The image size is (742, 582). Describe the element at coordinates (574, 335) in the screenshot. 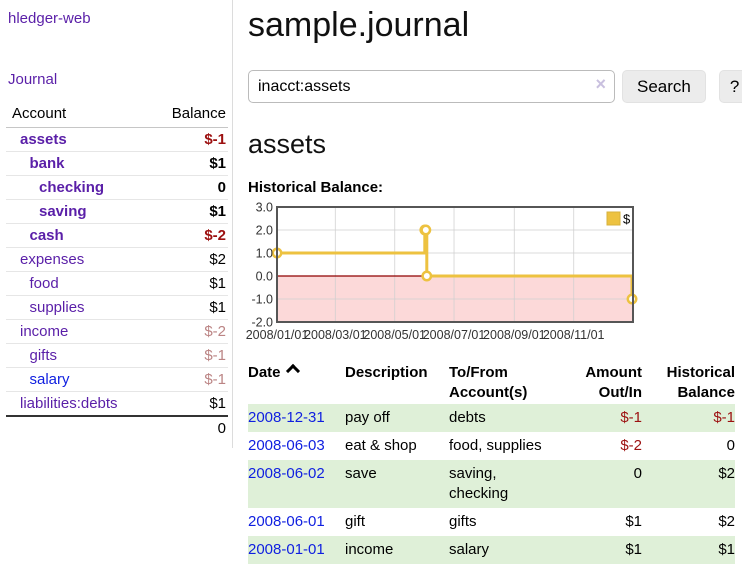

I see `svg-text: 2008/11/01` at that location.